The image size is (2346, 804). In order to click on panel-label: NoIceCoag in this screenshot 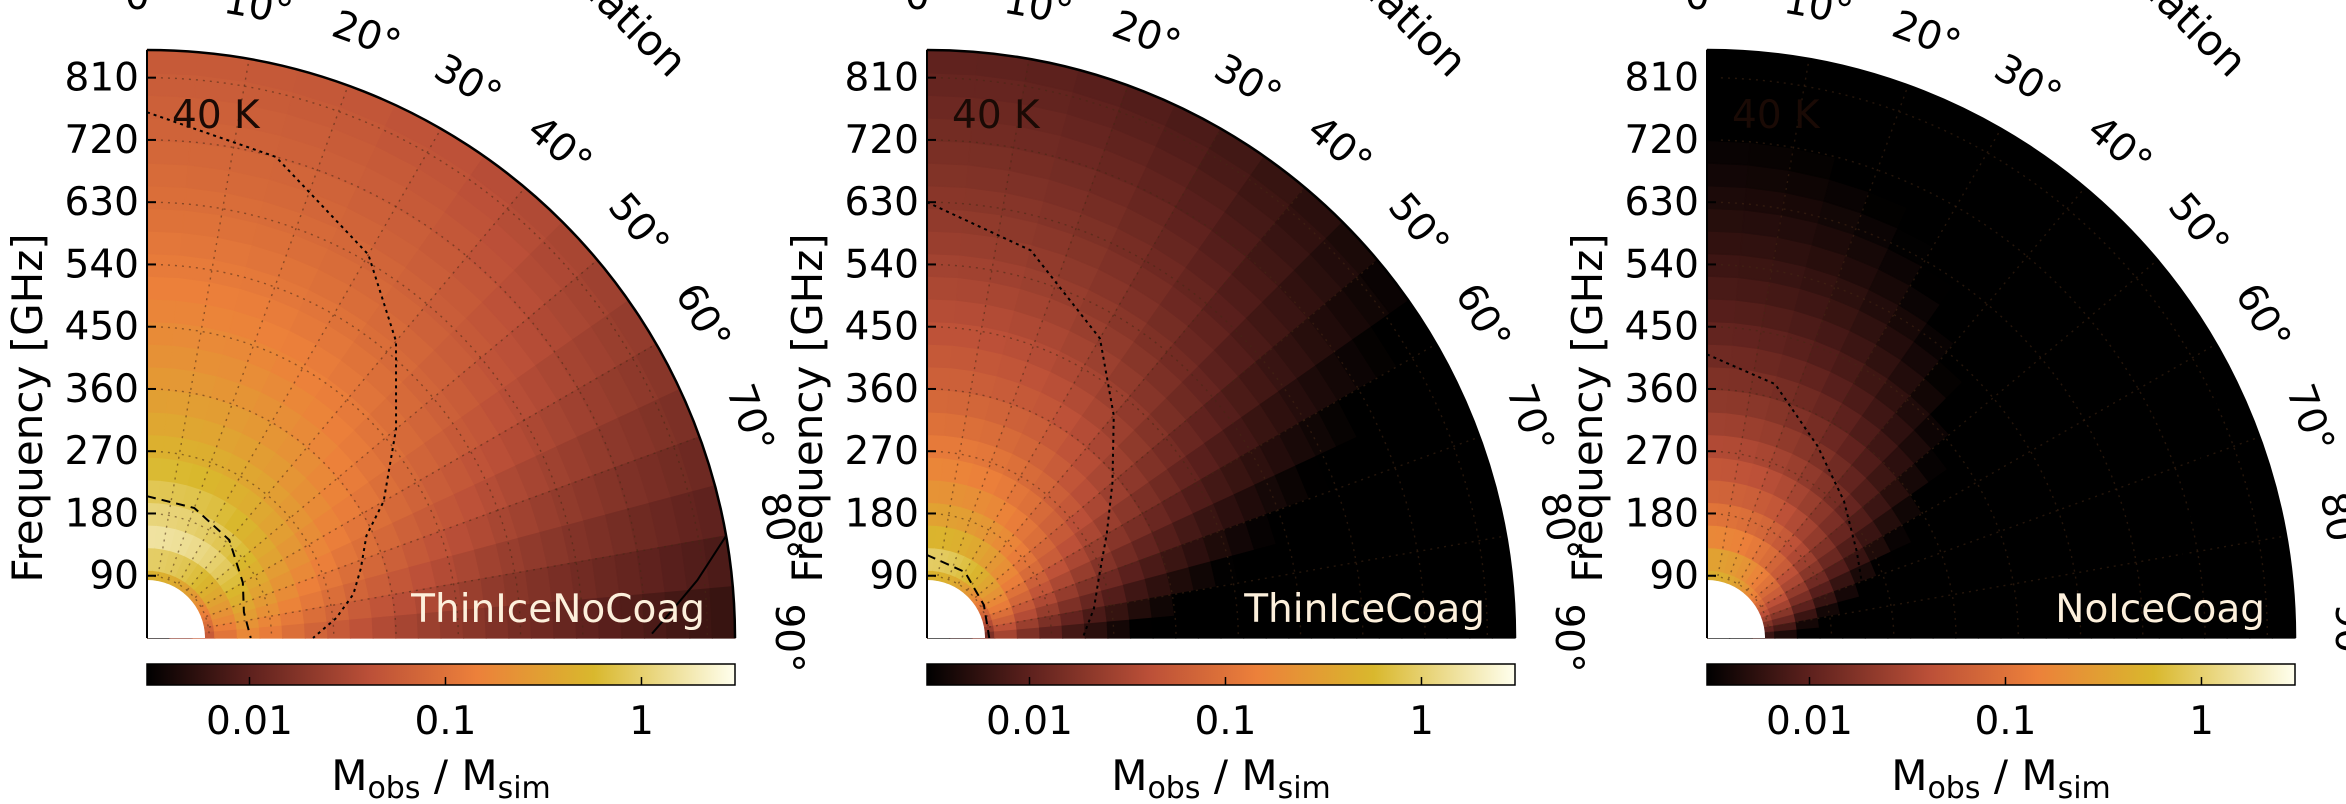, I will do `click(2160, 609)`.